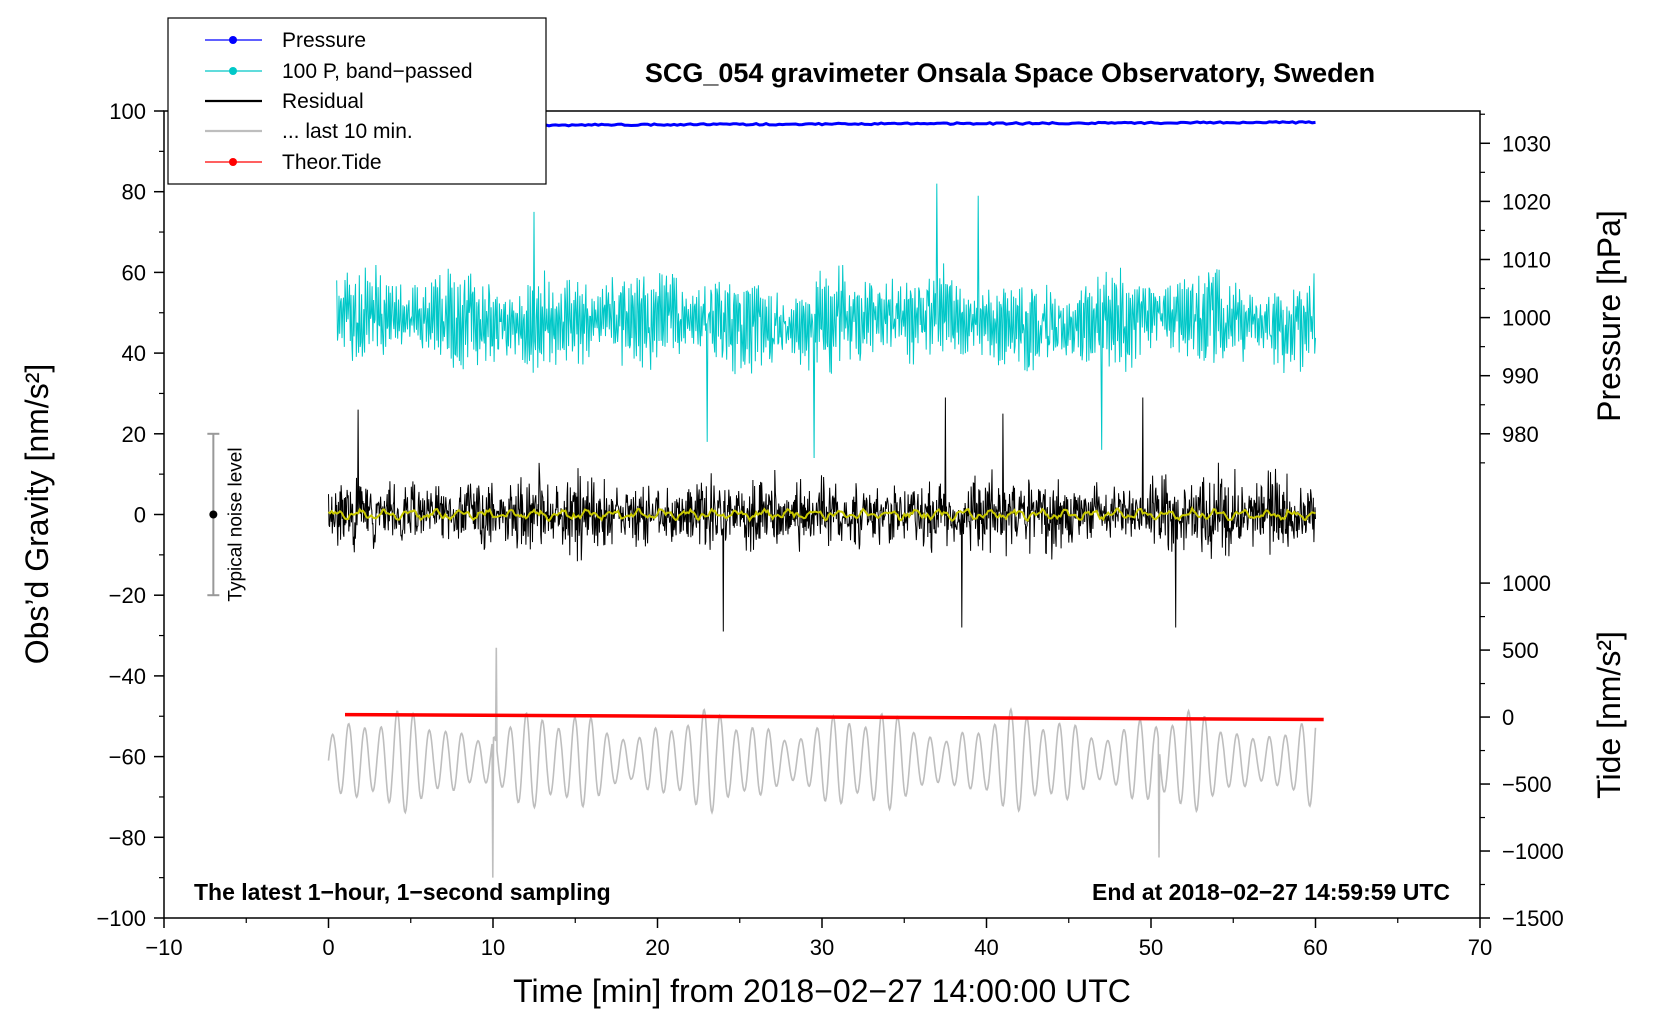 Image resolution: width=1660 pixels, height=1020 pixels. I want to click on y-tick-label: −100, so click(121, 918).